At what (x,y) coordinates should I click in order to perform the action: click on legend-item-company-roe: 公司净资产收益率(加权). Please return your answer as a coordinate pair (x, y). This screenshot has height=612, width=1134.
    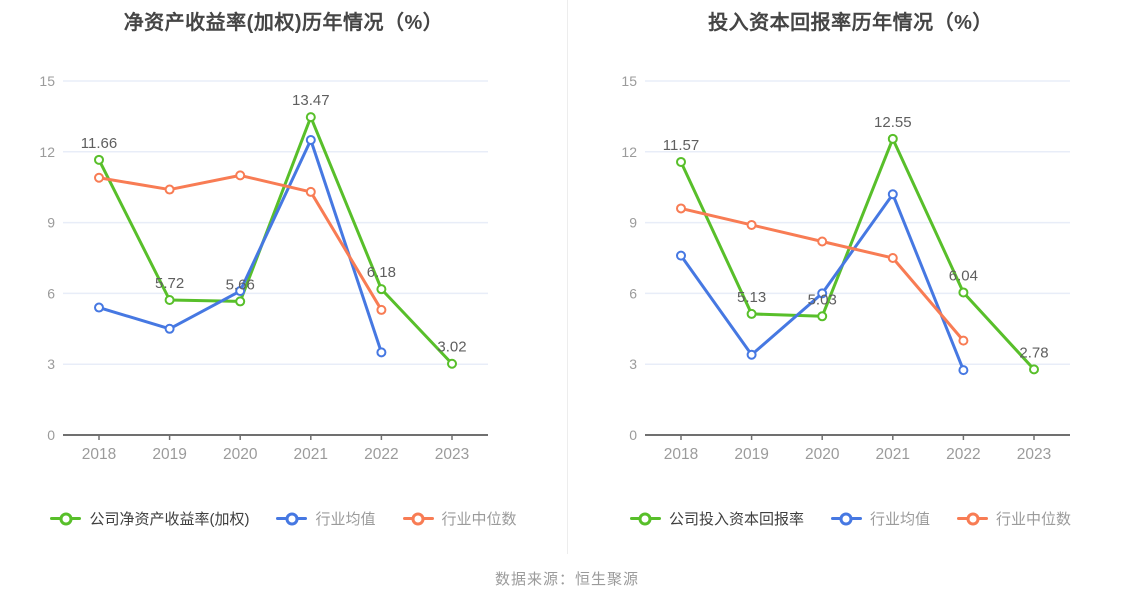
    Looking at the image, I should click on (149, 518).